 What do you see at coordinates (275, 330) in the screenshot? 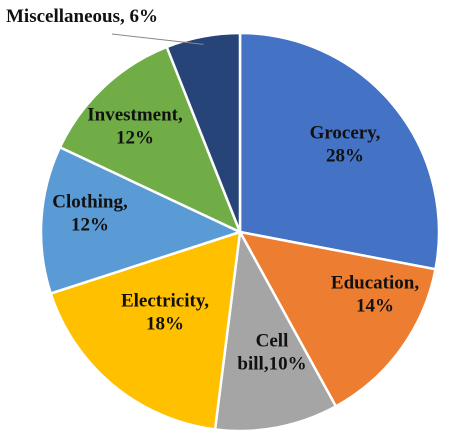
I see `slice-cell-bill` at bounding box center [275, 330].